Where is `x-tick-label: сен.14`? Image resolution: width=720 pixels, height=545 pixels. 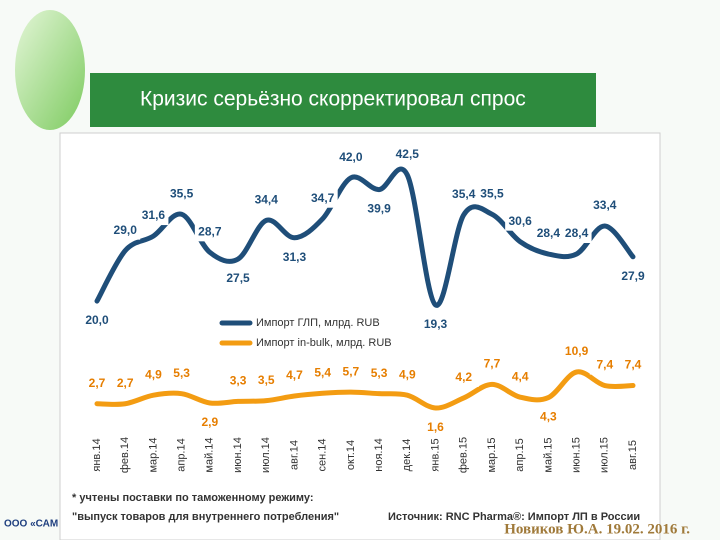
x-tick-label: сен.14 is located at coordinates (323, 455).